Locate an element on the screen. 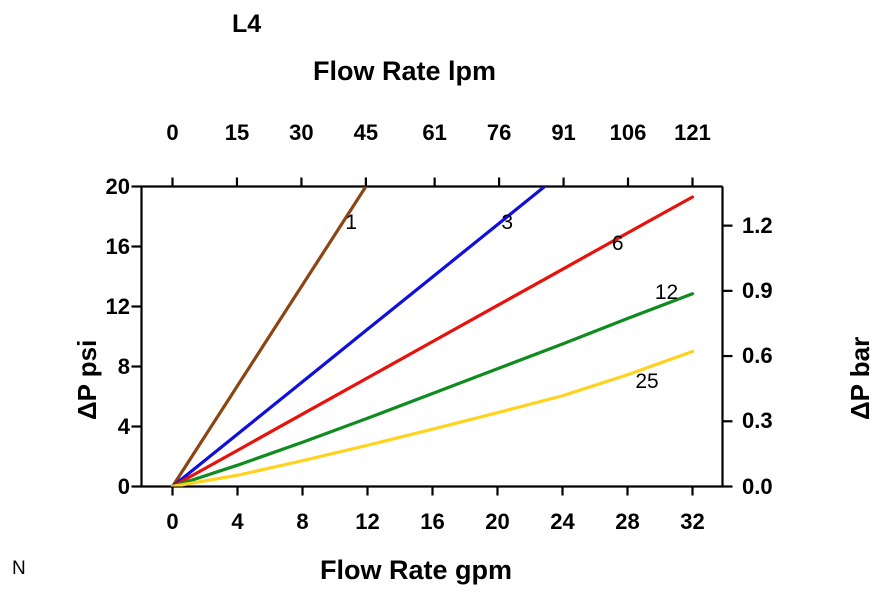 This screenshot has height=608, width=881. curve-label-1: 1 is located at coordinates (351, 222).